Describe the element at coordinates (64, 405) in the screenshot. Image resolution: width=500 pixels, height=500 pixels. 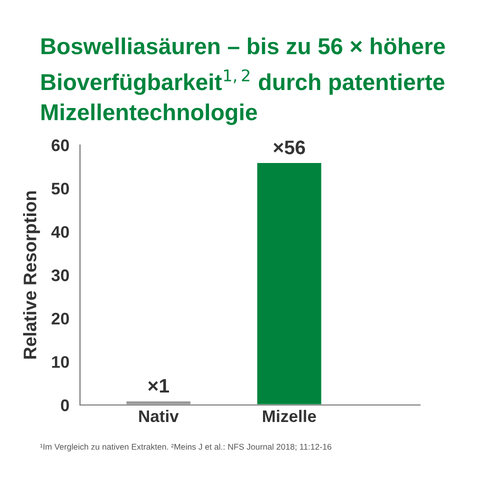
I see `y-tick-label: 0` at that location.